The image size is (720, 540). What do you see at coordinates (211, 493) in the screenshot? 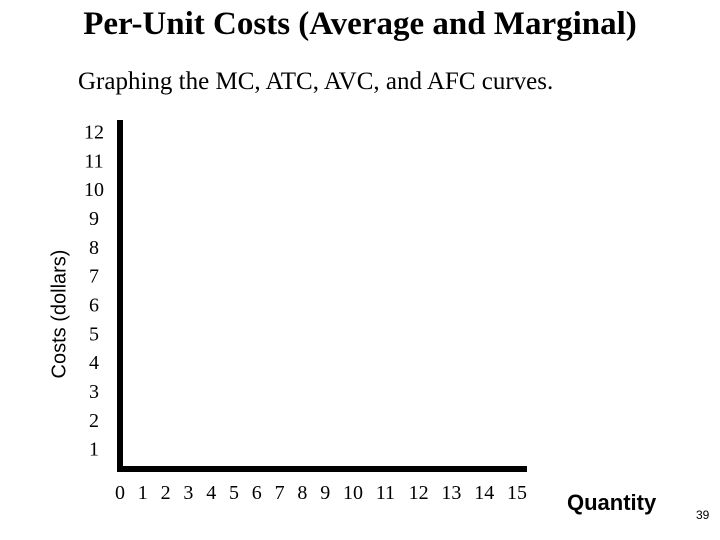
I see `x-tick-label-4: 4` at bounding box center [211, 493].